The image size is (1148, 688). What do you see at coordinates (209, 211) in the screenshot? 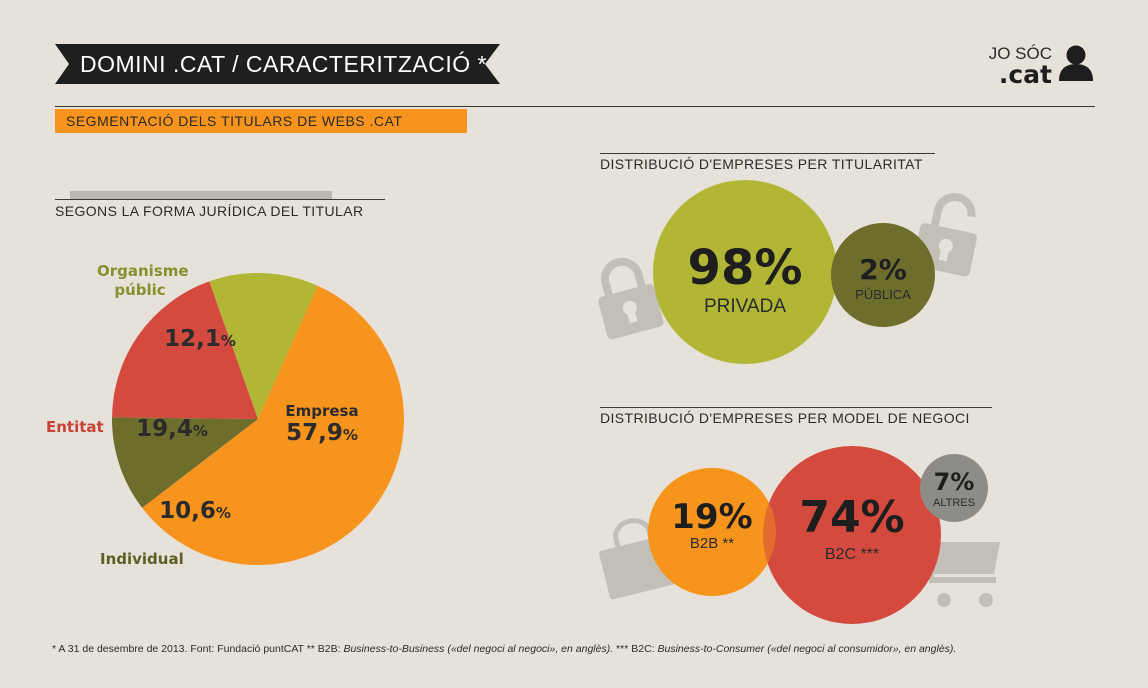
I see `chart-title-forma: SEGONS LA FORMA JURÍDICA DEL TITULAR` at bounding box center [209, 211].